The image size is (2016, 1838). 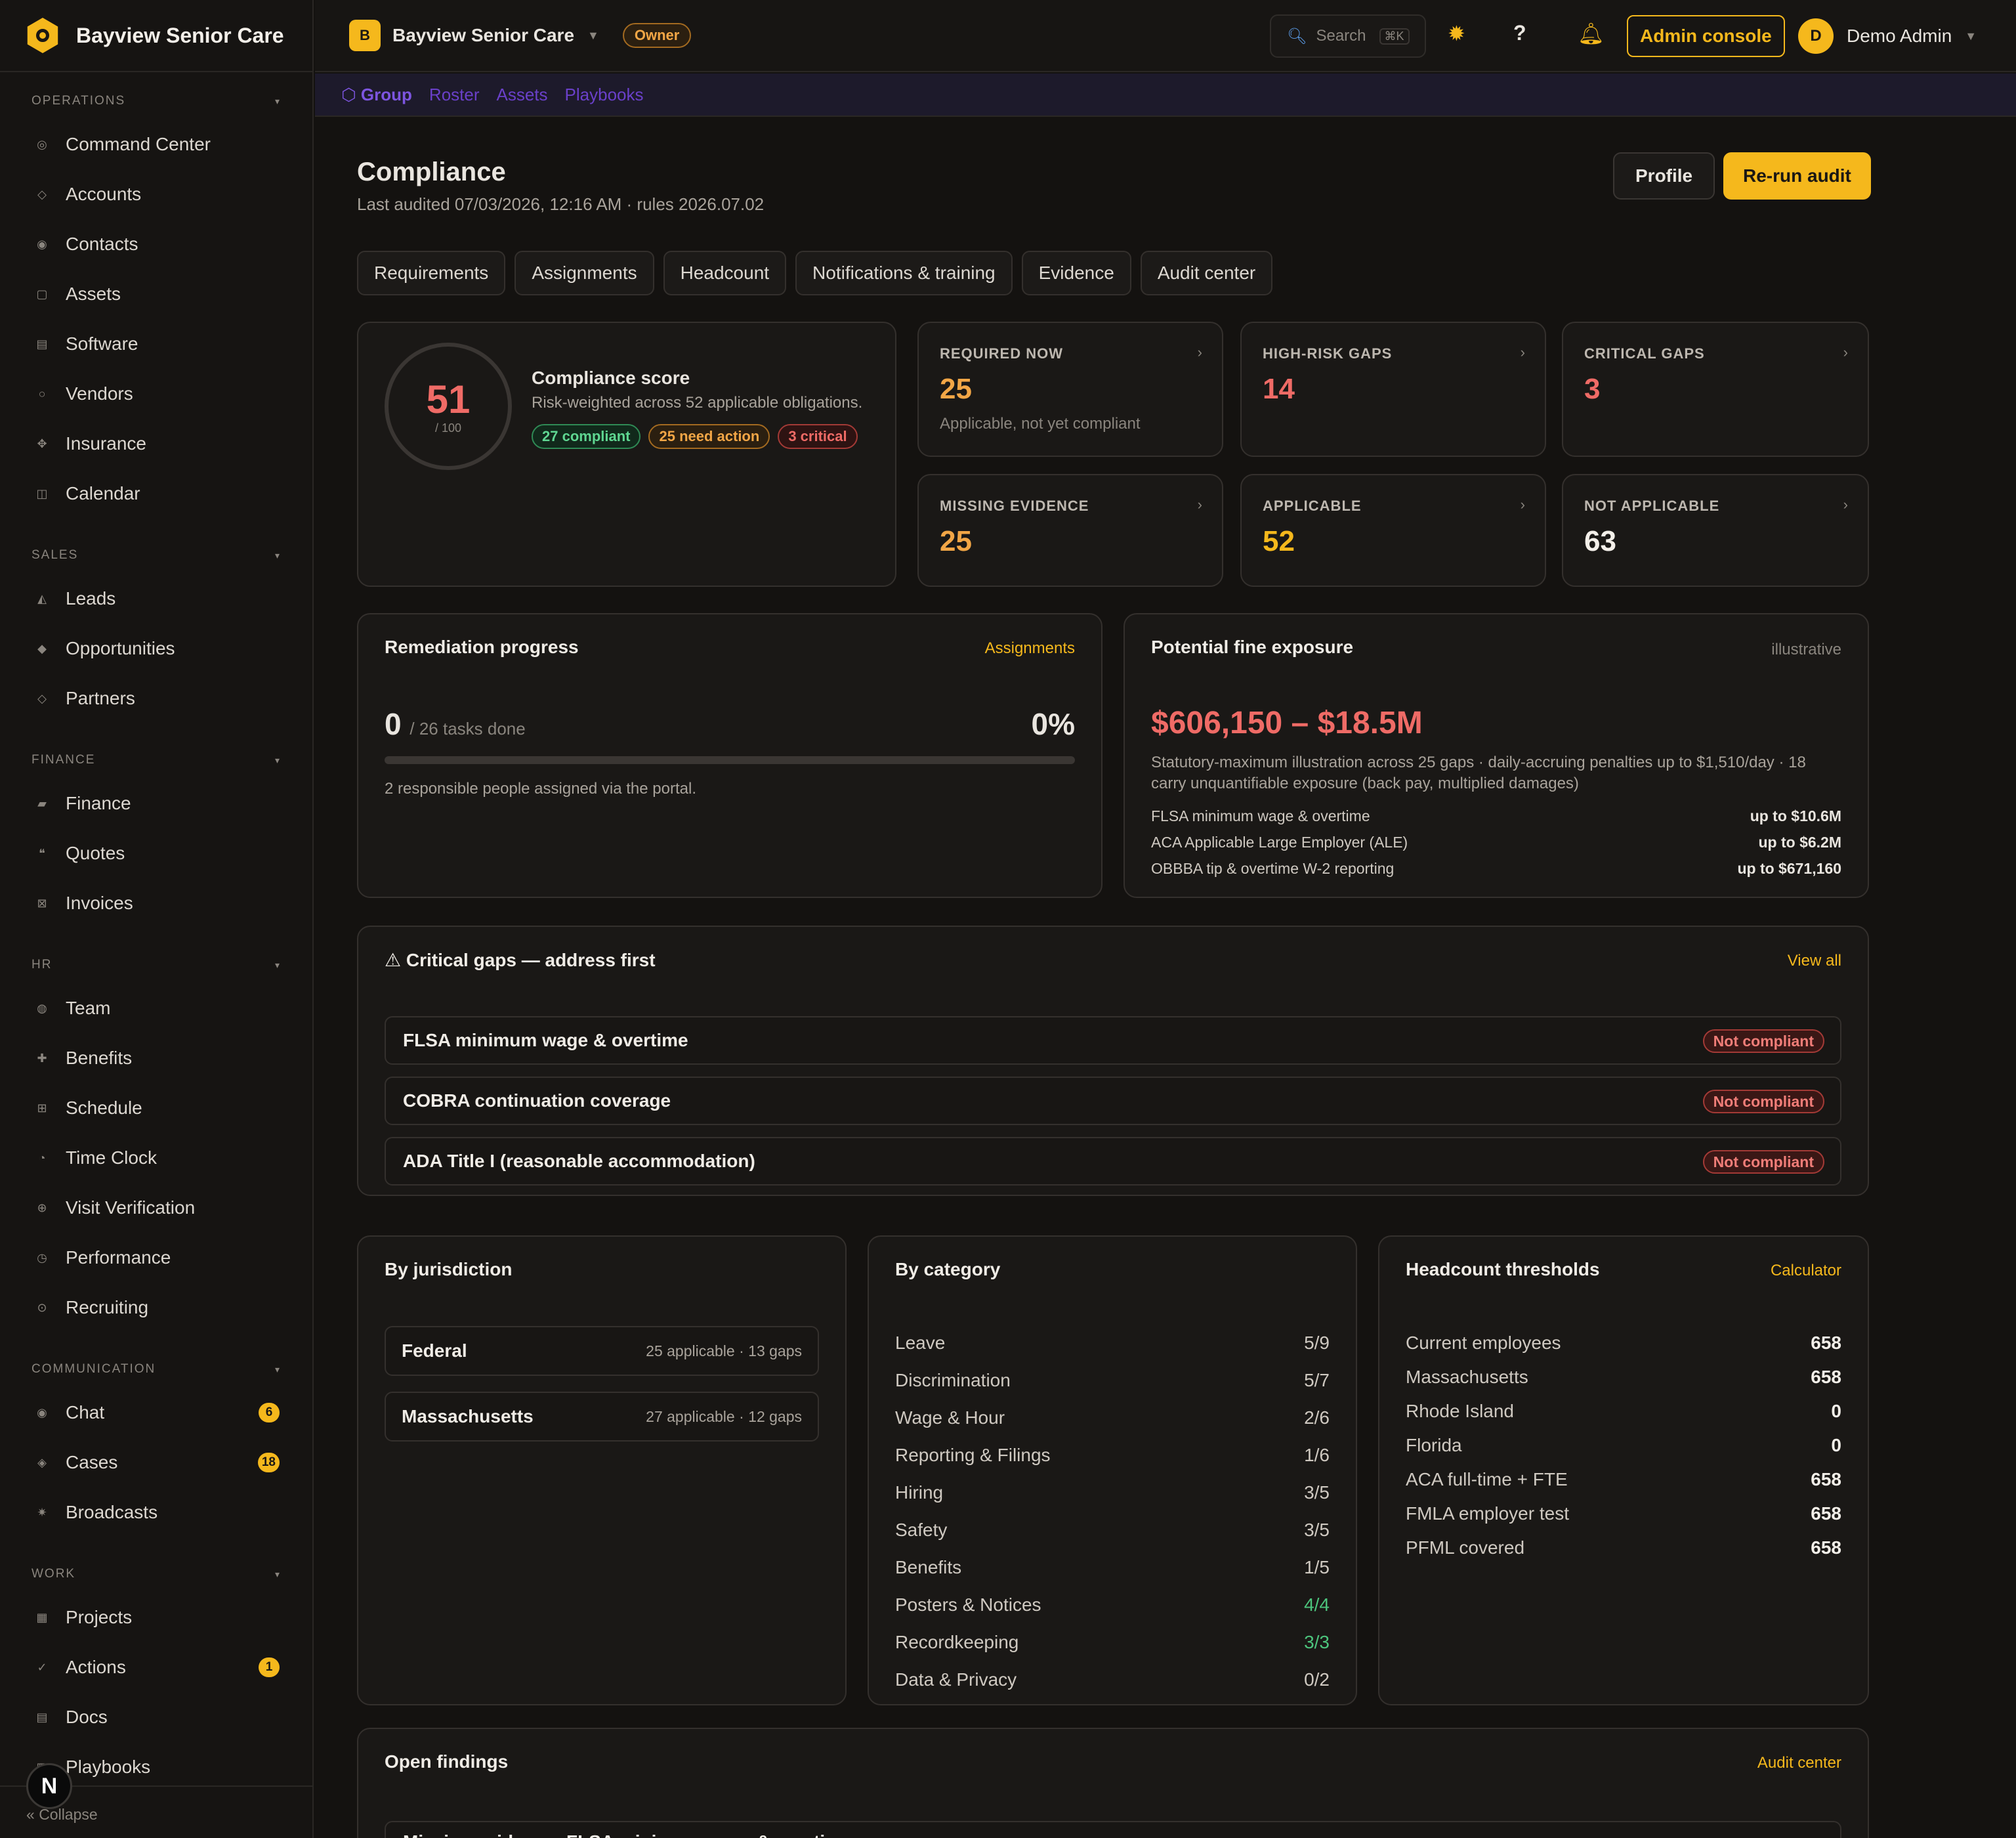 I want to click on subnav-group: ⬡ Group, so click(x=376, y=94).